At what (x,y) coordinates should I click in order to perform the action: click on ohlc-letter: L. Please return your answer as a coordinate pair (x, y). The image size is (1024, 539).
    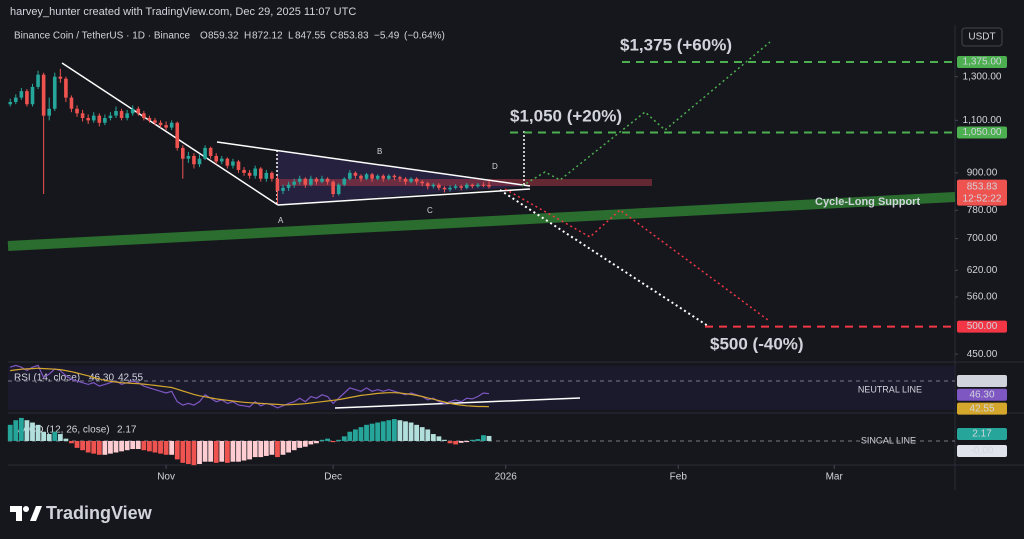
    Looking at the image, I should click on (291, 36).